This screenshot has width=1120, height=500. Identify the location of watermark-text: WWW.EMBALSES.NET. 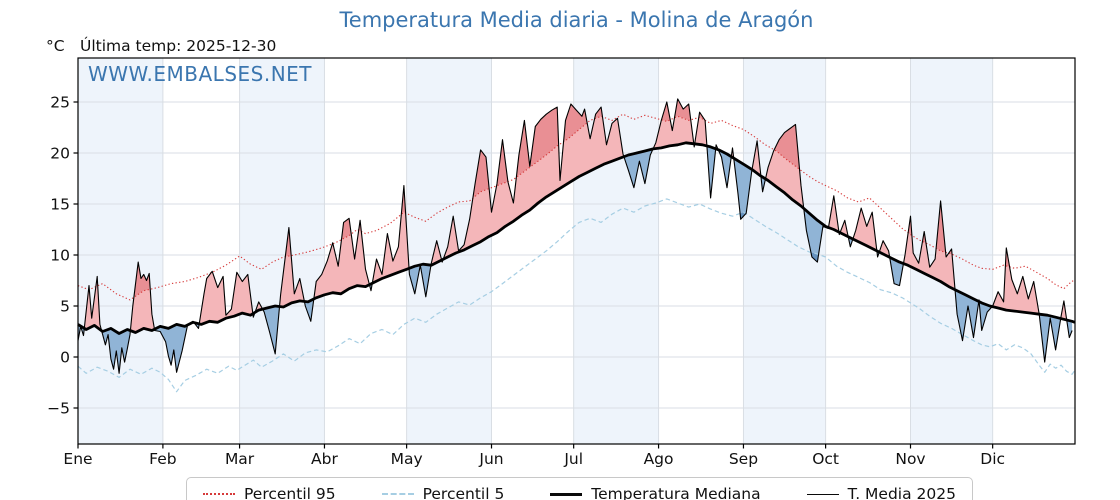
(200, 74).